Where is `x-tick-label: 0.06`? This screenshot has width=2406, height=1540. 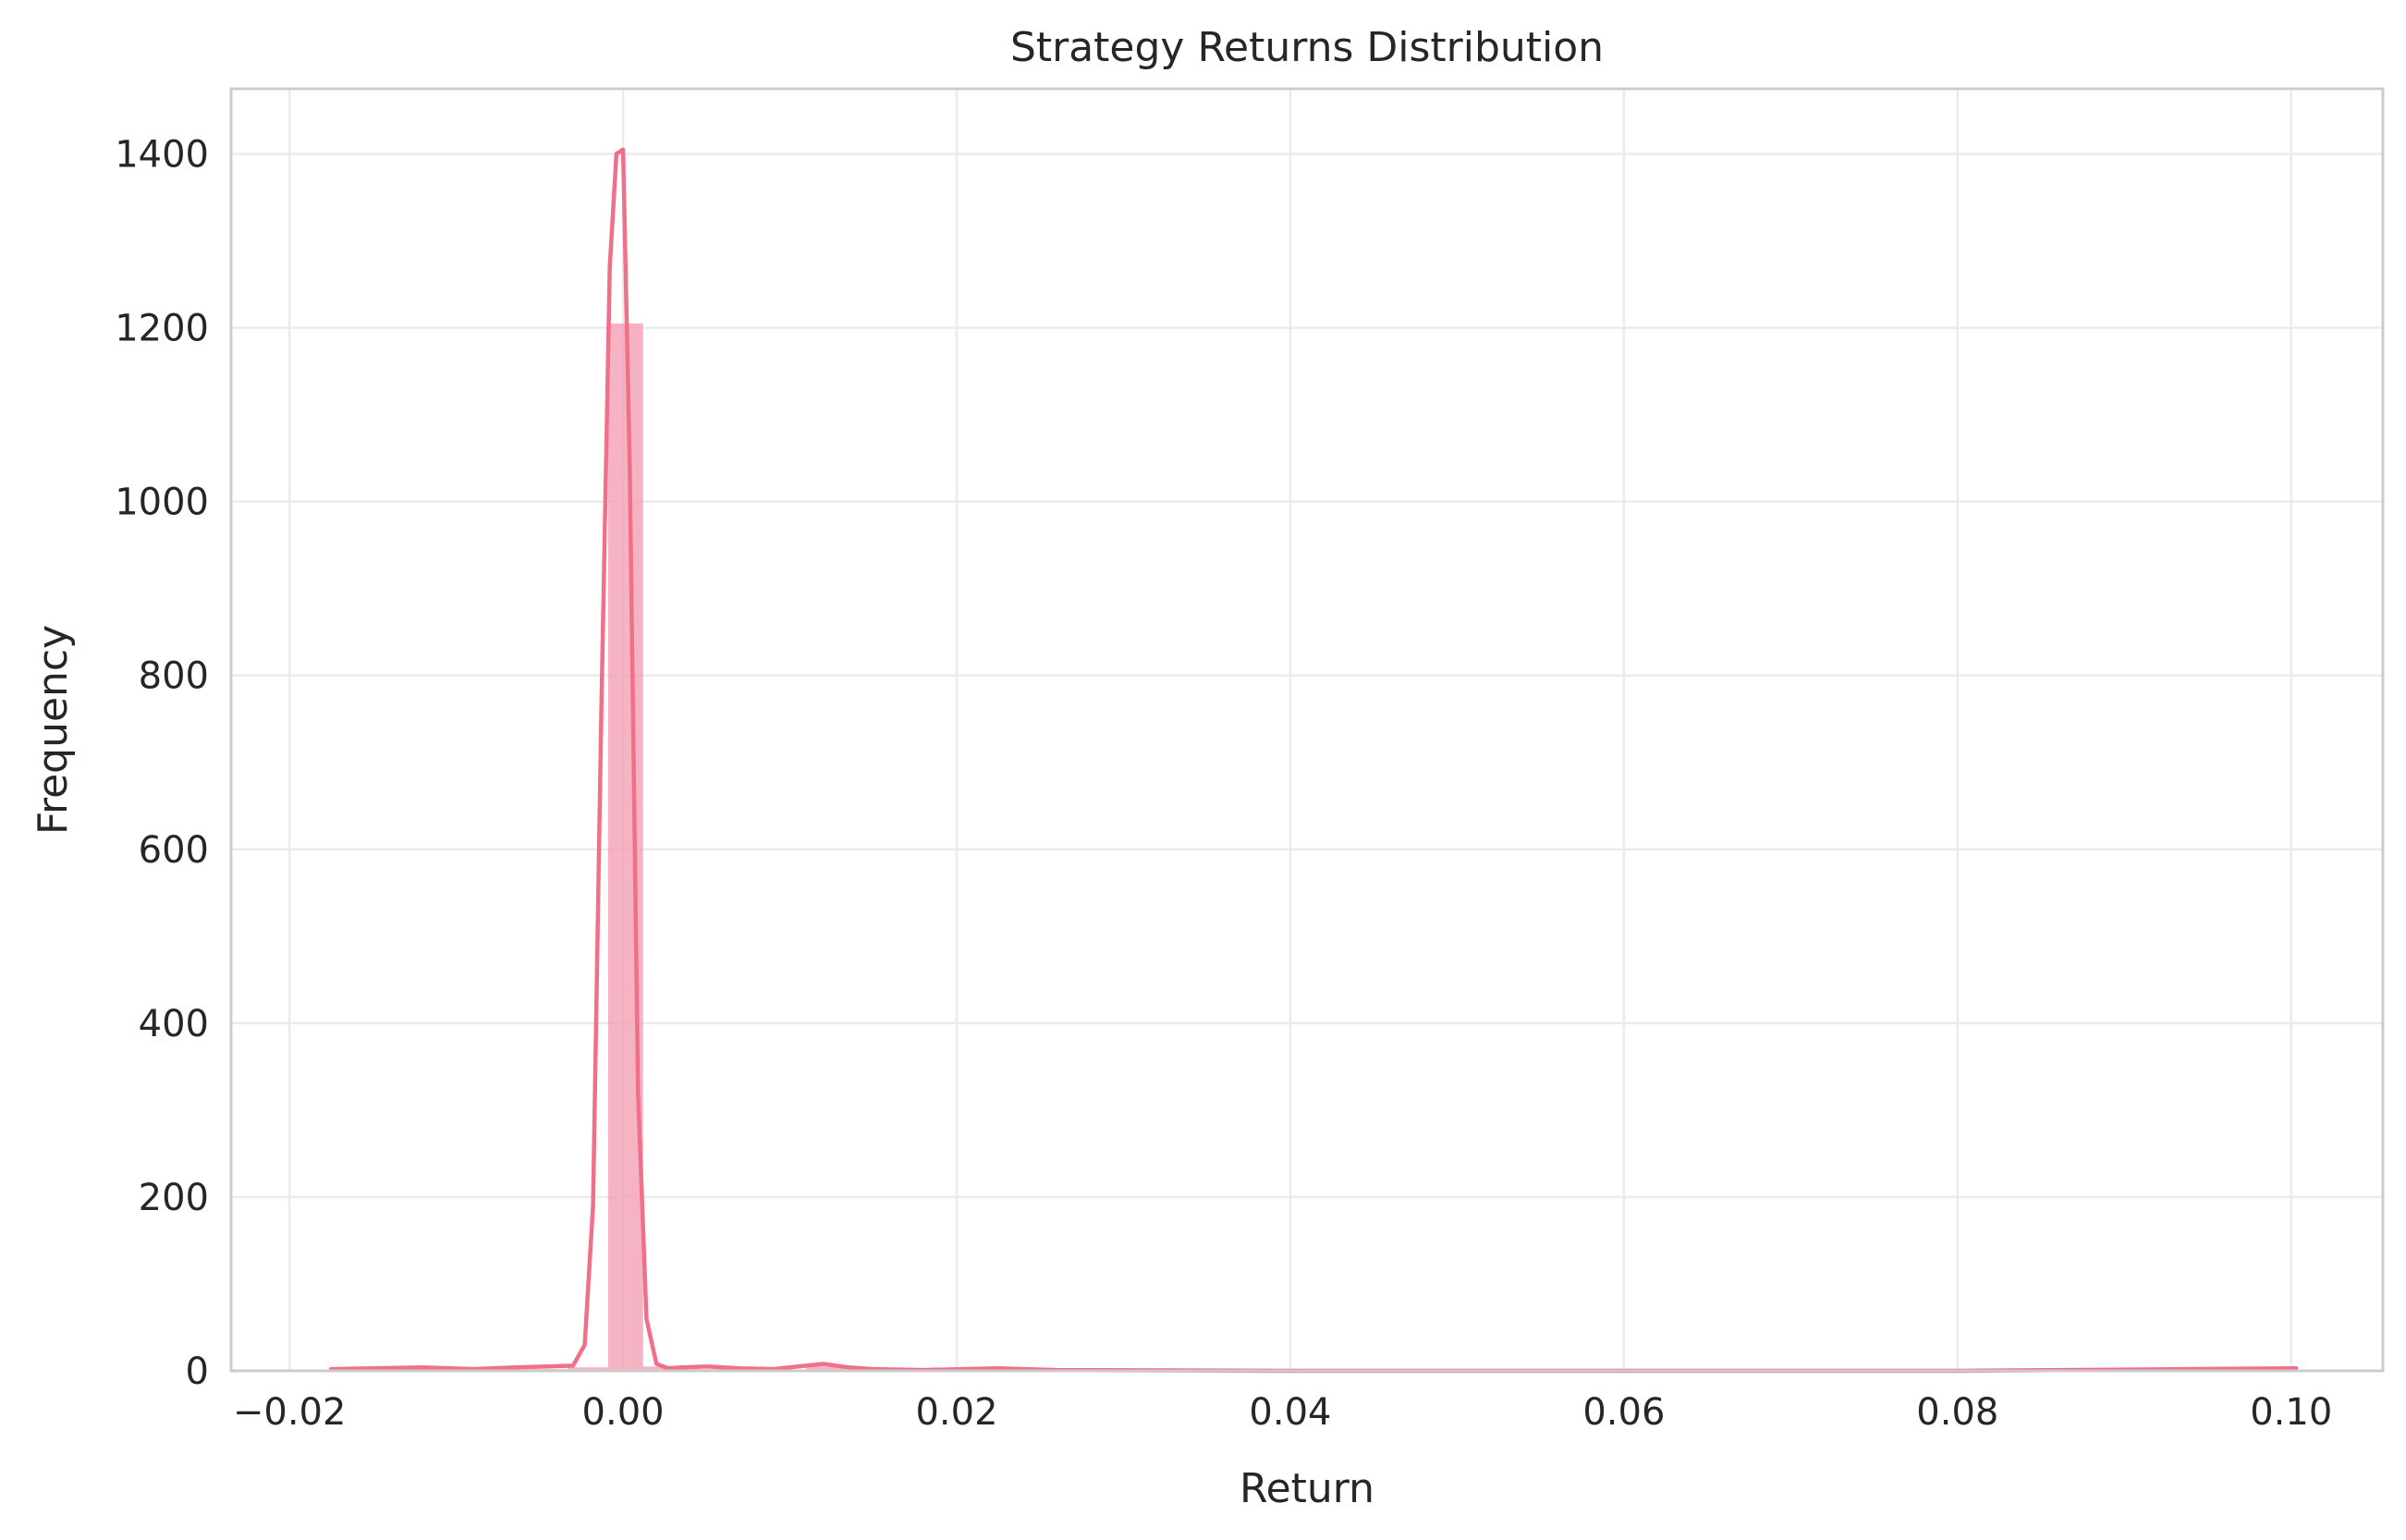
x-tick-label: 0.06 is located at coordinates (1623, 1412).